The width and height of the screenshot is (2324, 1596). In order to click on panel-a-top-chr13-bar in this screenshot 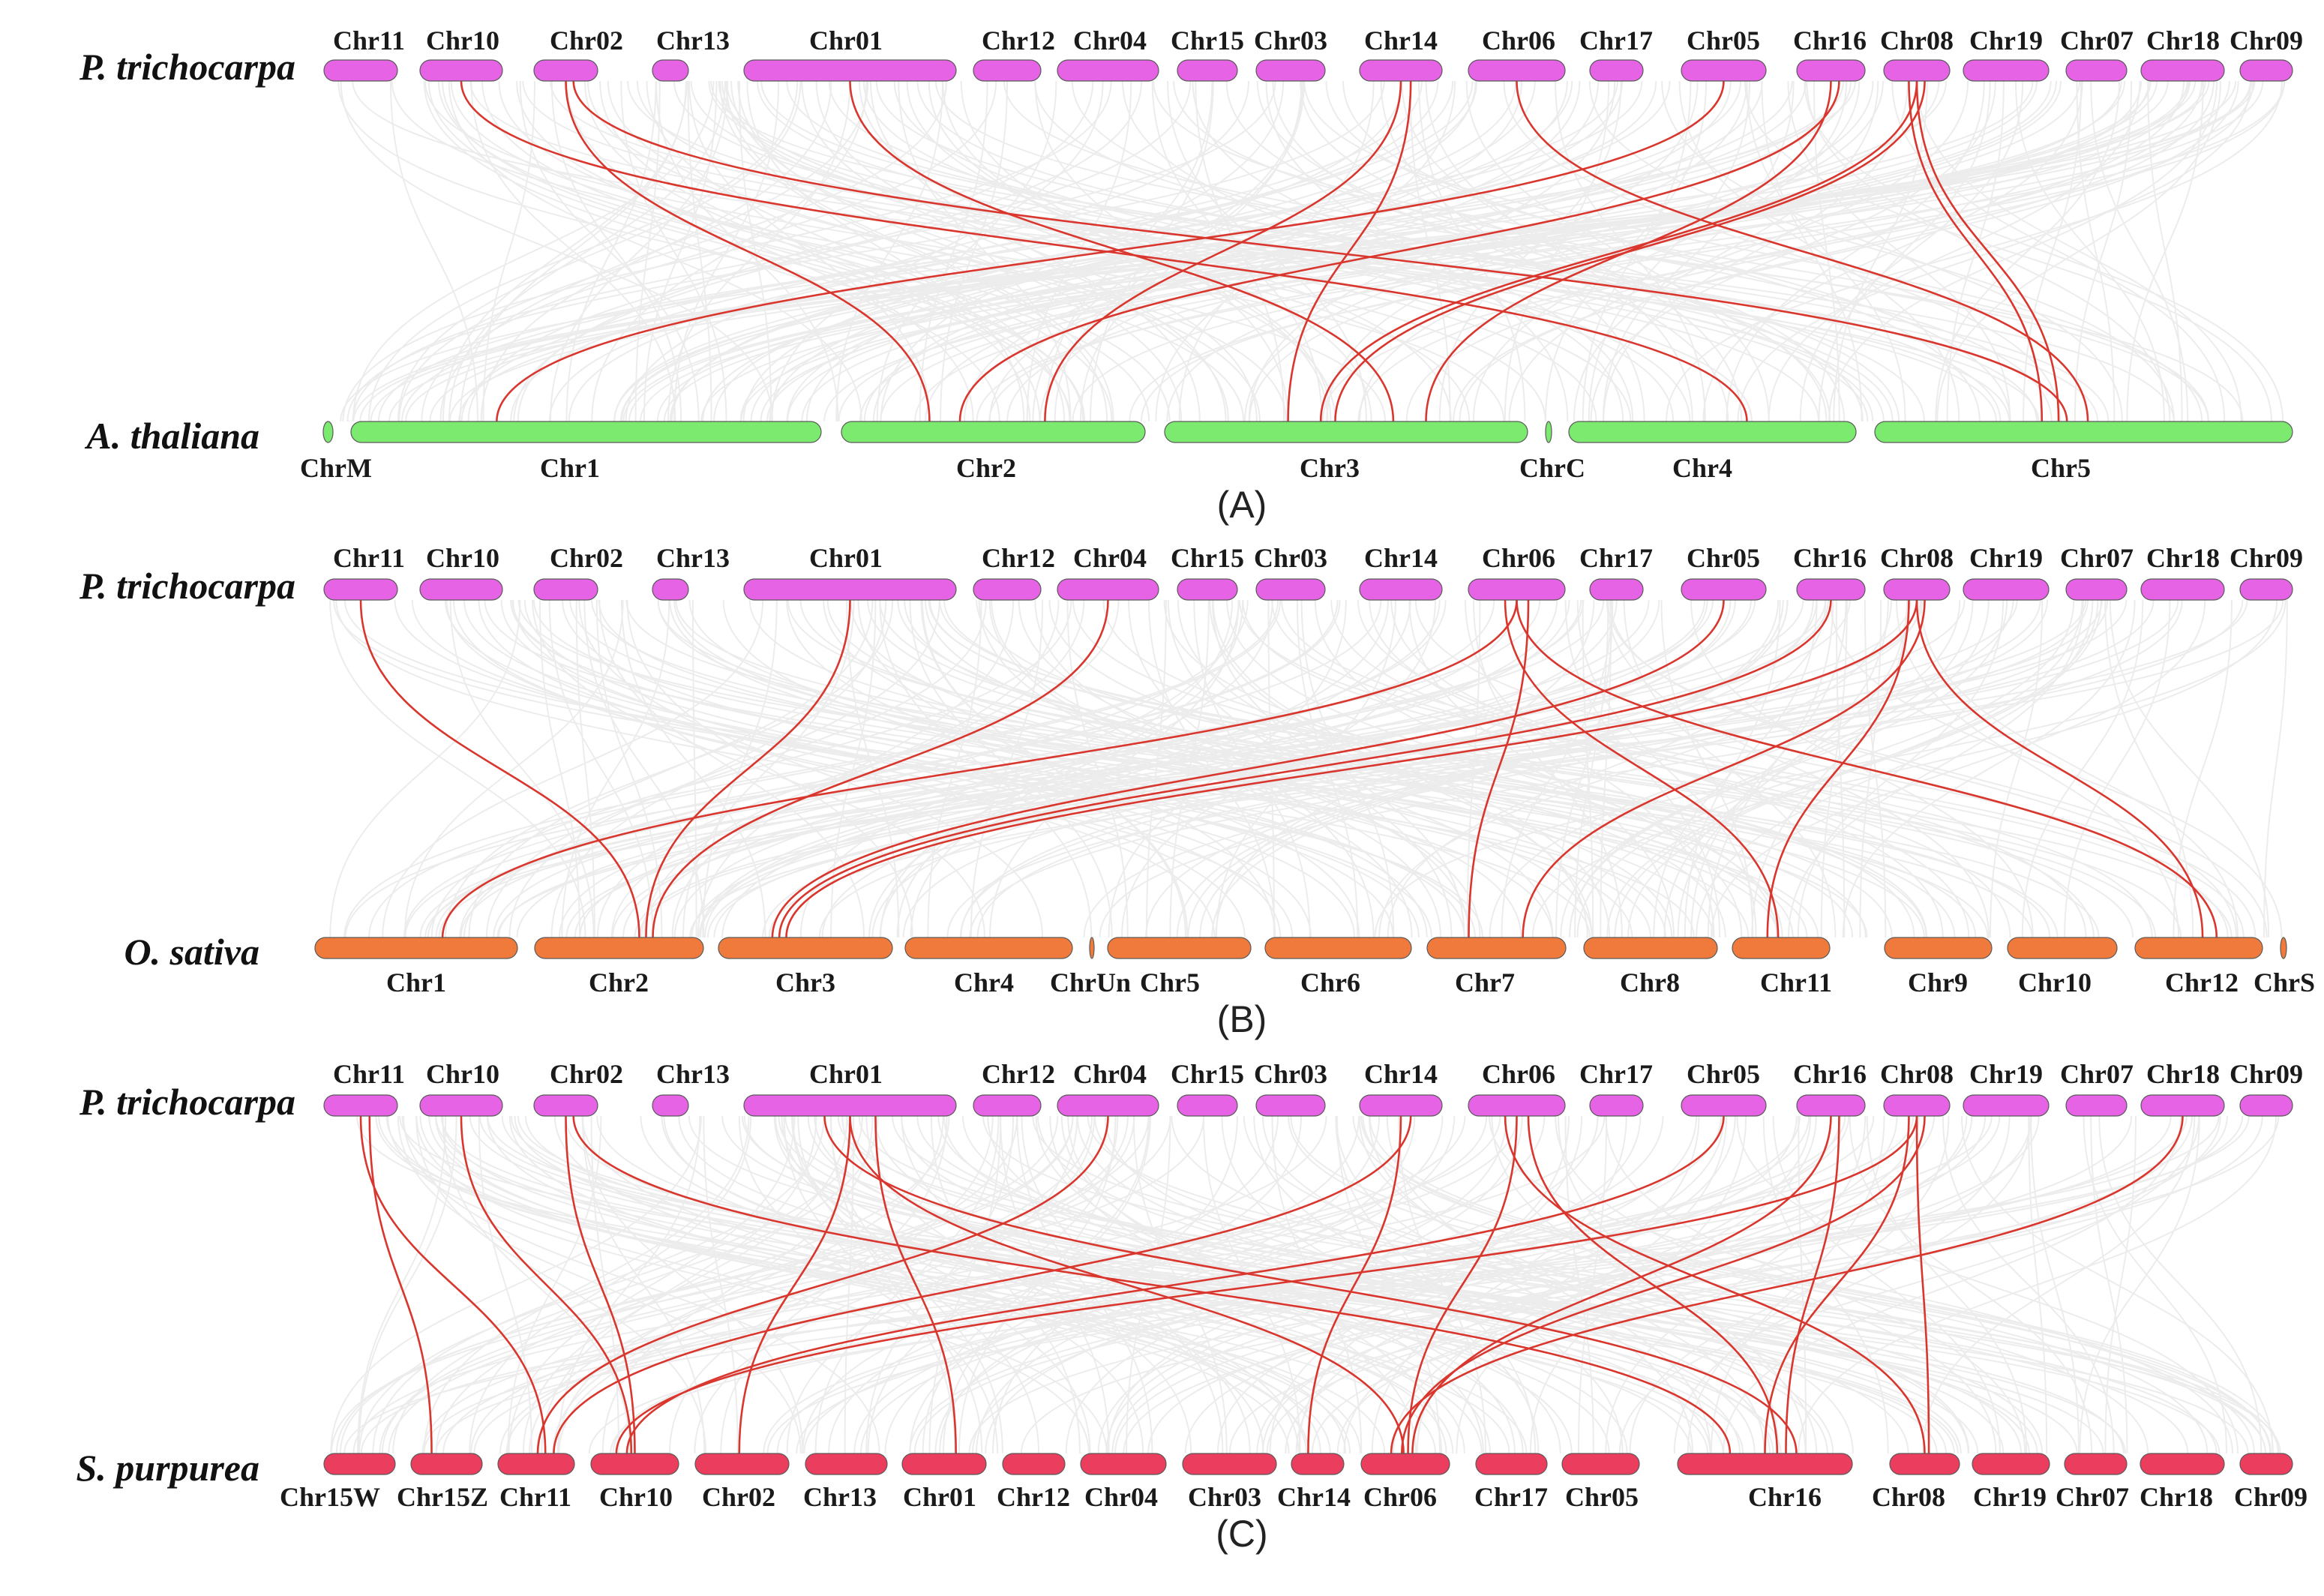, I will do `click(670, 70)`.